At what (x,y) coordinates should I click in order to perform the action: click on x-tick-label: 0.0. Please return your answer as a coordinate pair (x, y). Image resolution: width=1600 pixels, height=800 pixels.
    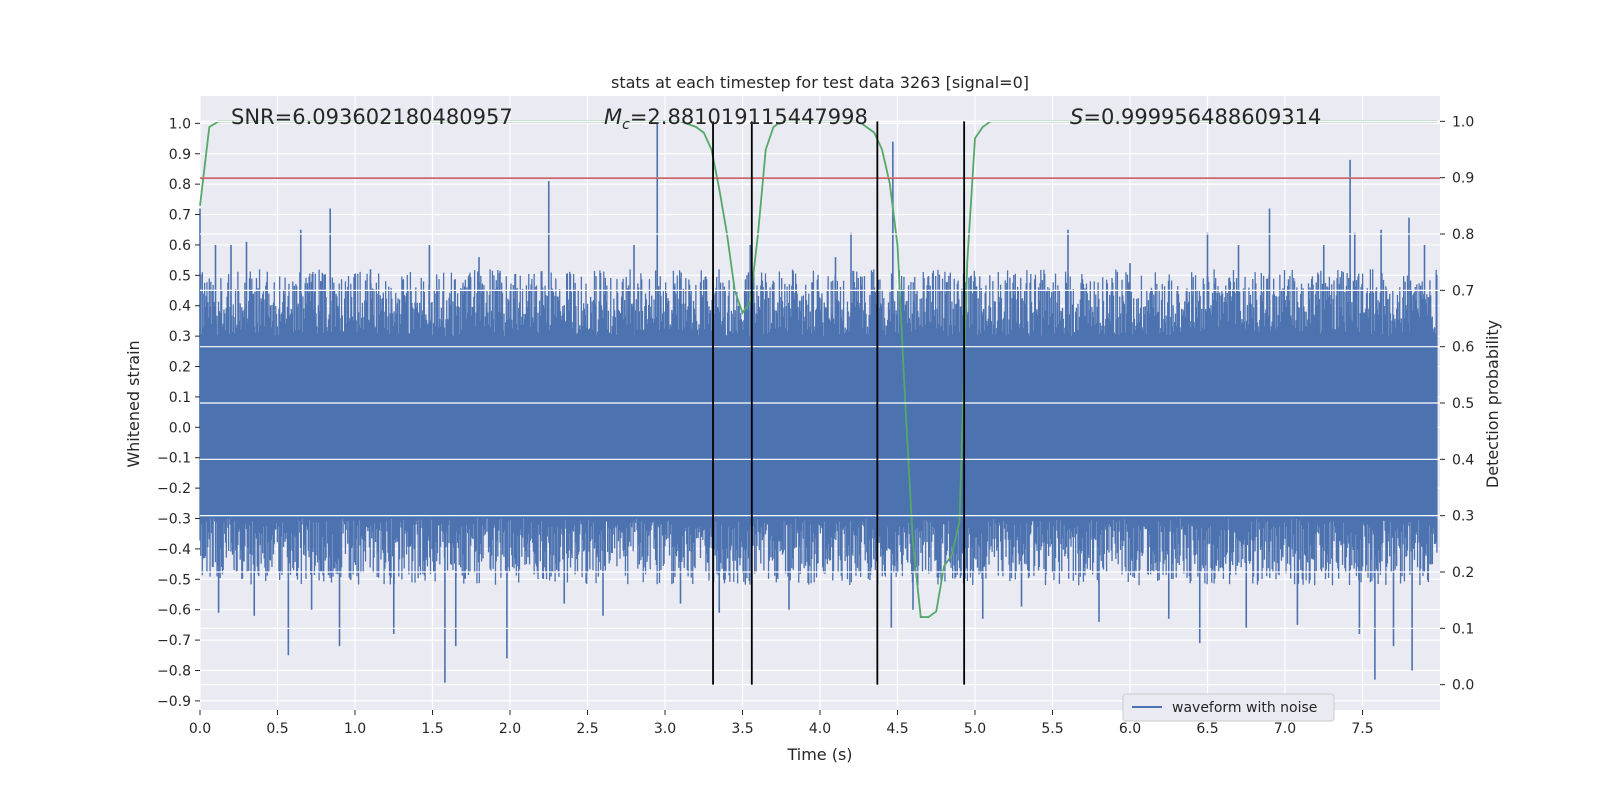
    Looking at the image, I should click on (200, 729).